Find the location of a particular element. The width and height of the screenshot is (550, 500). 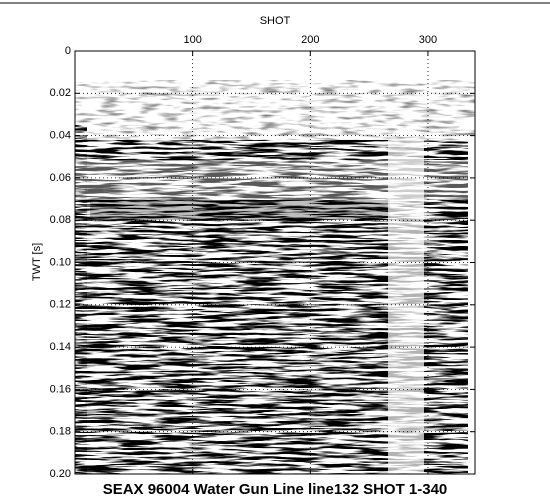

y-tick-label: 0.06 is located at coordinates (60, 178).